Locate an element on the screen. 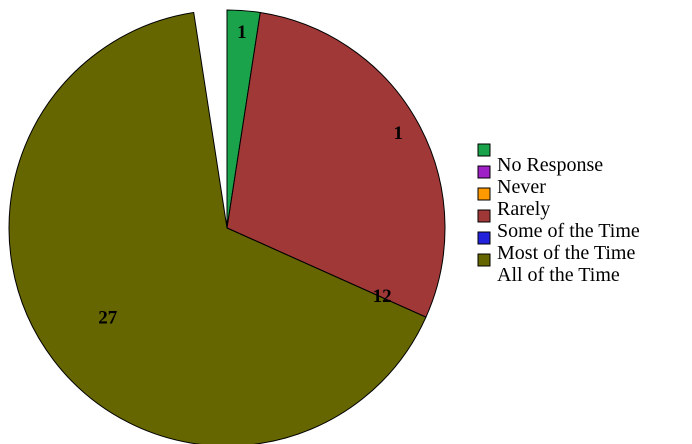 The width and height of the screenshot is (692, 444). legend-swatch-all-of-the-time is located at coordinates (484, 260).